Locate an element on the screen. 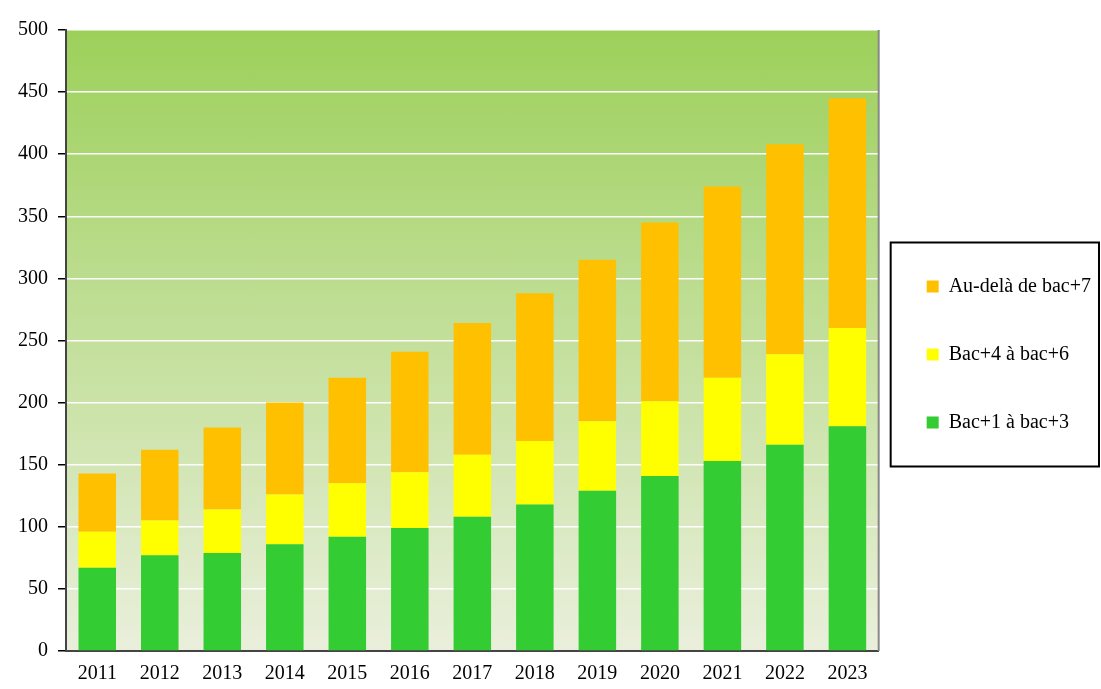 Image resolution: width=1101 pixels, height=689 pixels. x-tick-label: 2011 is located at coordinates (97, 672).